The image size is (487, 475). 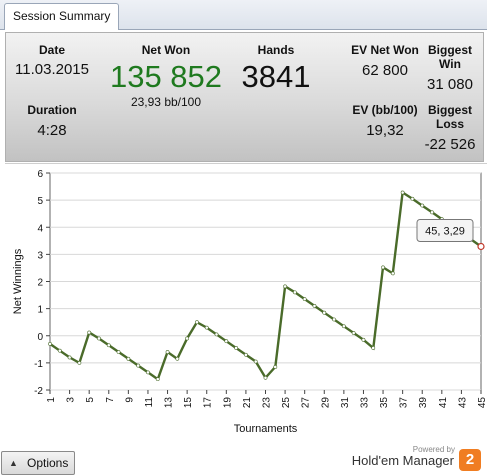 What do you see at coordinates (402, 460) in the screenshot?
I see `brand-name: Hold'em Manager` at bounding box center [402, 460].